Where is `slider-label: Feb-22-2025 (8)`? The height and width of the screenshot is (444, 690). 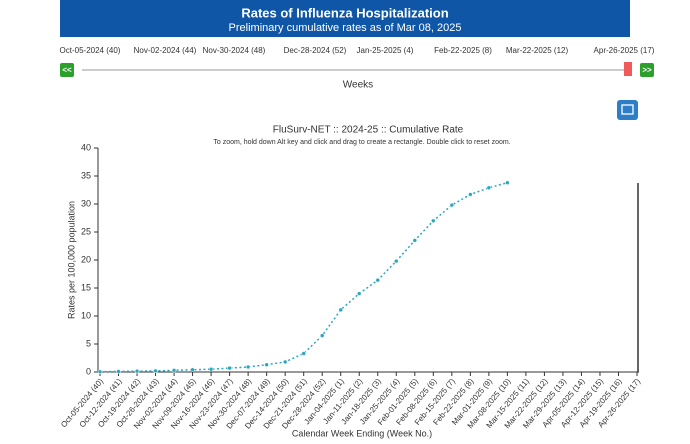
slider-label: Feb-22-2025 (8) is located at coordinates (463, 50).